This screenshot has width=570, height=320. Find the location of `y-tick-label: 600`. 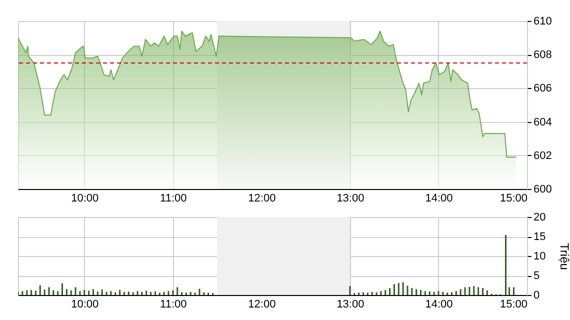

y-tick-label: 600 is located at coordinates (543, 190).